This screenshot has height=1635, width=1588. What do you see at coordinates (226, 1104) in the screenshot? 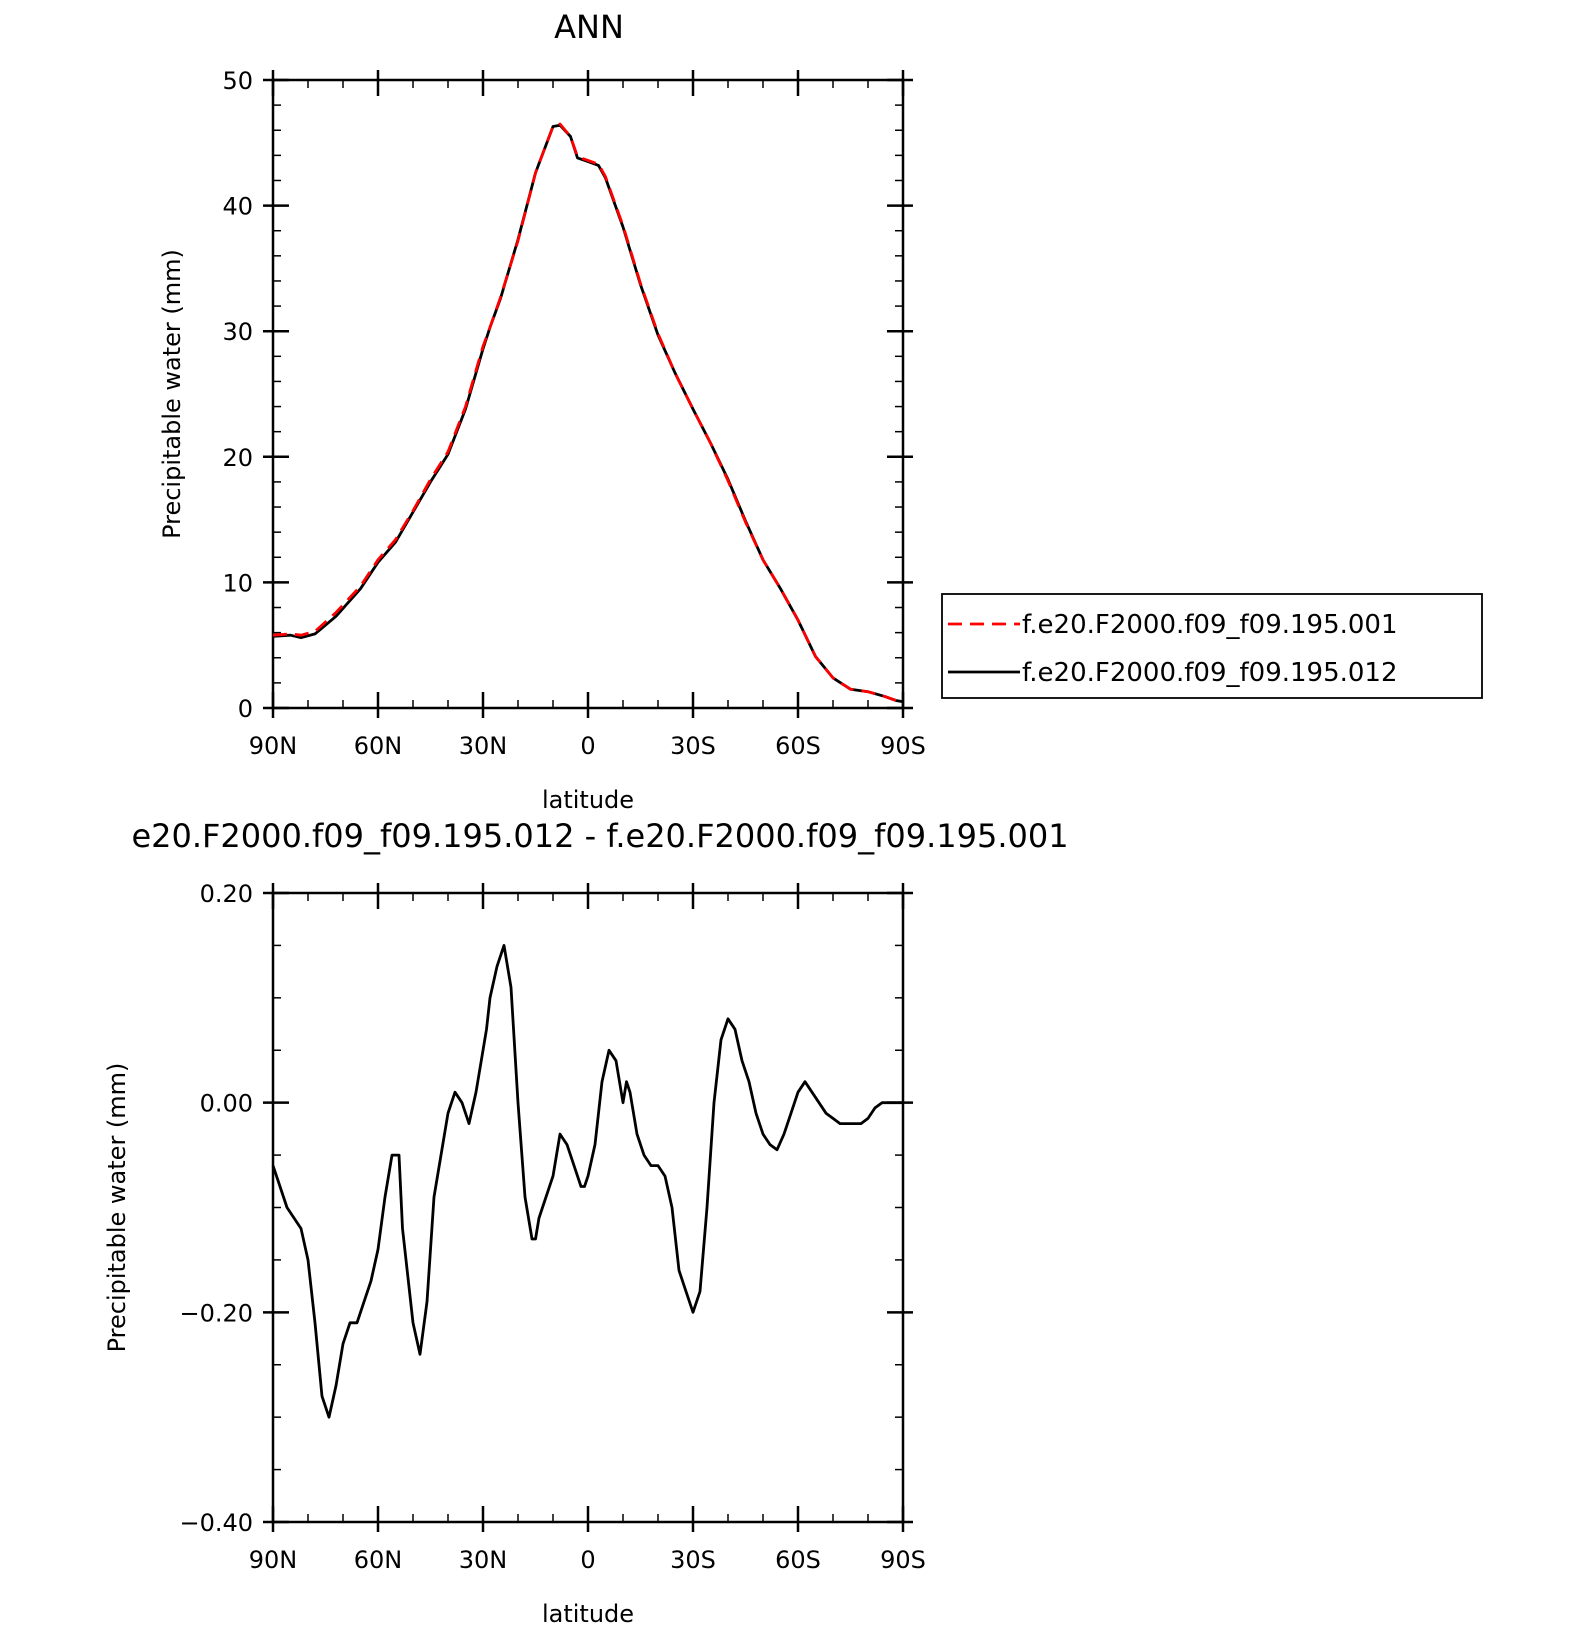
I see `y-tick-label: 0.00` at bounding box center [226, 1104].